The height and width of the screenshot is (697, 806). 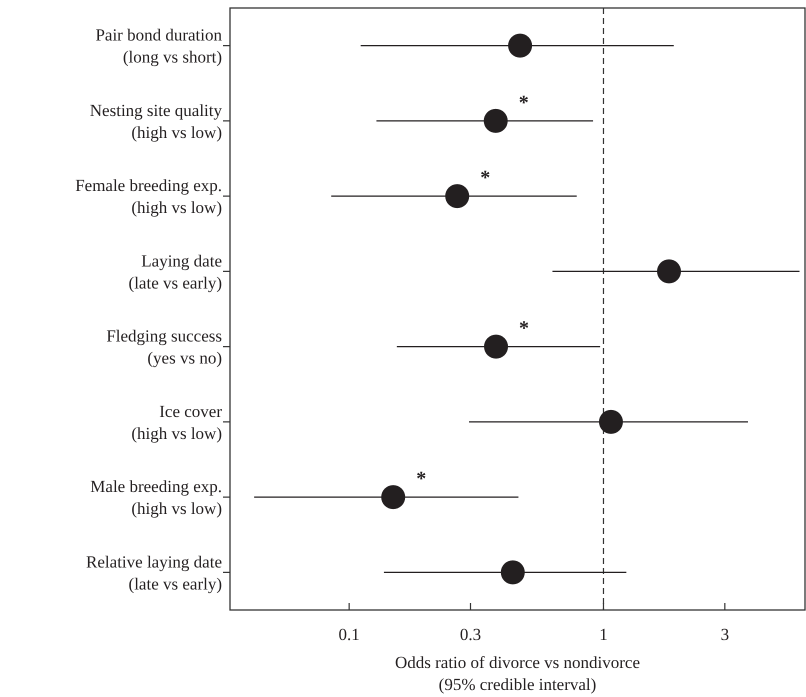 What do you see at coordinates (154, 573) in the screenshot?
I see `y-tick-label: Relative laying date (late vs early)` at bounding box center [154, 573].